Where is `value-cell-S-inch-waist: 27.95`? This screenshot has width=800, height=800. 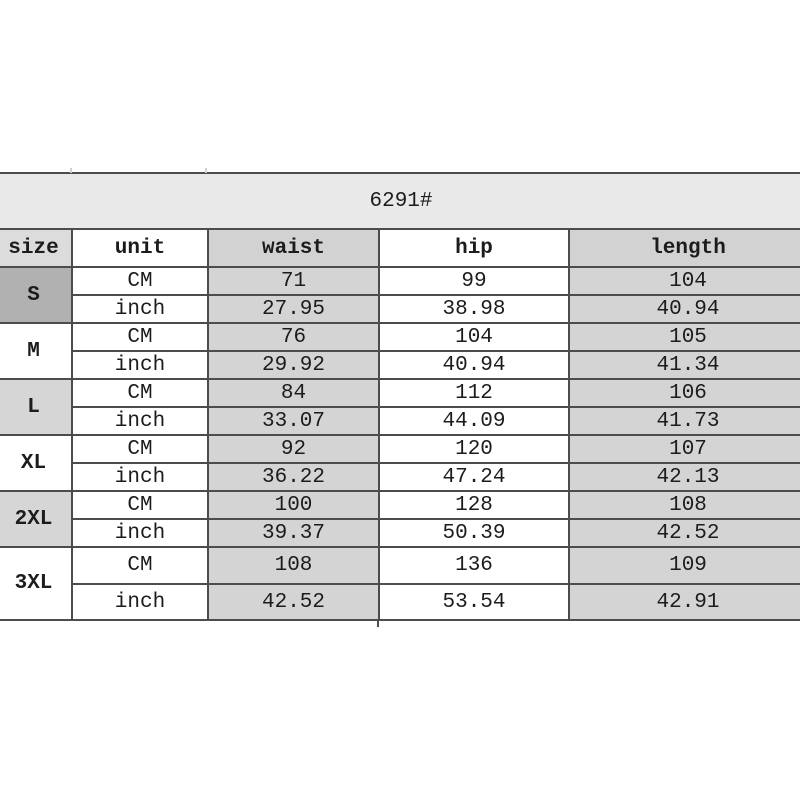 value-cell-S-inch-waist: 27.95 is located at coordinates (293, 309).